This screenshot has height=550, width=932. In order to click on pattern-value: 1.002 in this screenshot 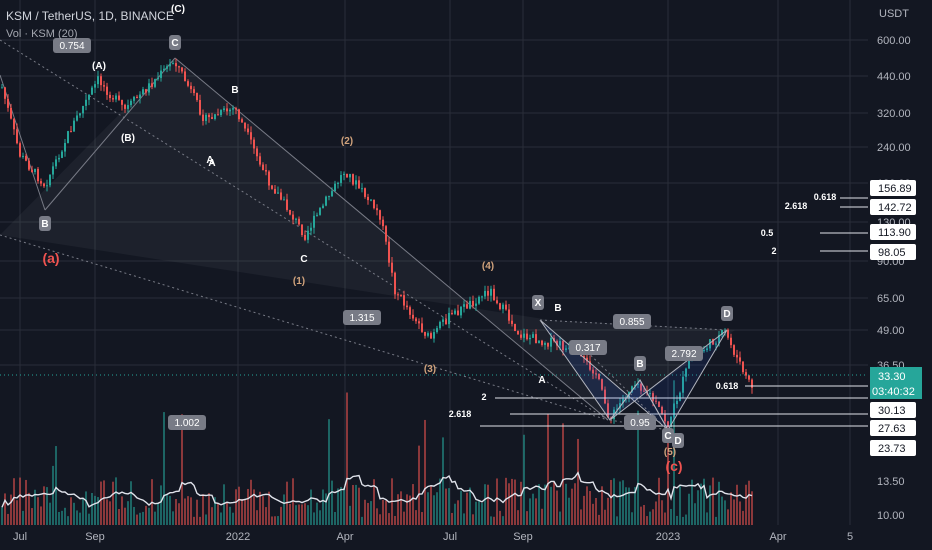, I will do `click(186, 423)`.